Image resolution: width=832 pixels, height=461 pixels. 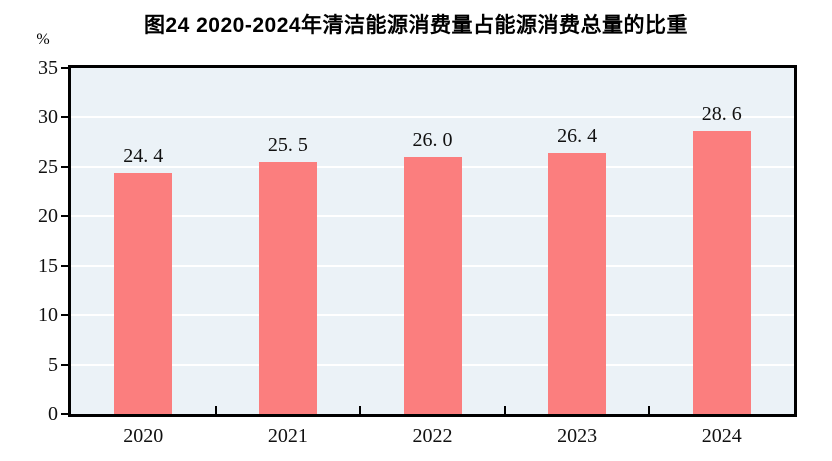 I want to click on y-tick-label: 15, so click(x=48, y=265).